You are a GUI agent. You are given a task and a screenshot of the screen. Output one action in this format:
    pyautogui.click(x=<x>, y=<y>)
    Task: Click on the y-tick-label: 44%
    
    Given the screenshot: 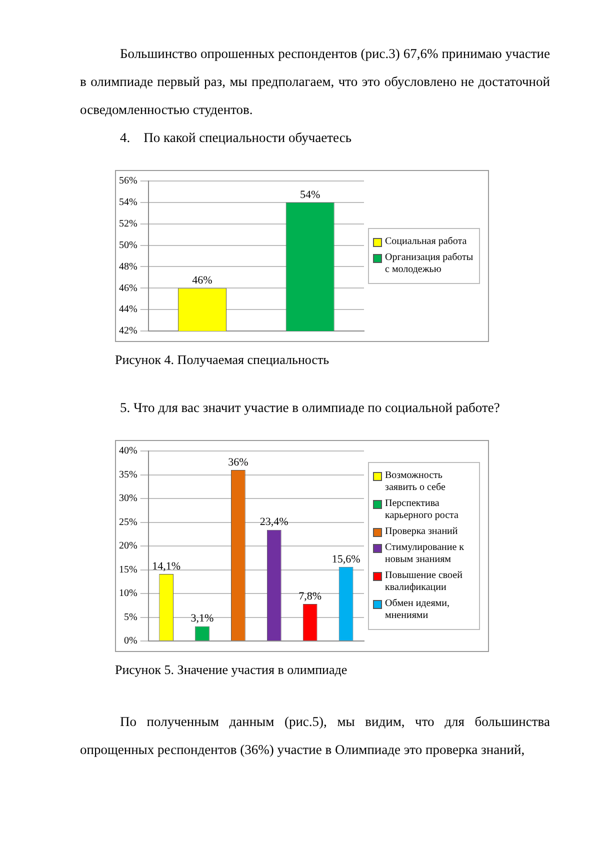 What is the action you would take?
    pyautogui.click(x=128, y=310)
    